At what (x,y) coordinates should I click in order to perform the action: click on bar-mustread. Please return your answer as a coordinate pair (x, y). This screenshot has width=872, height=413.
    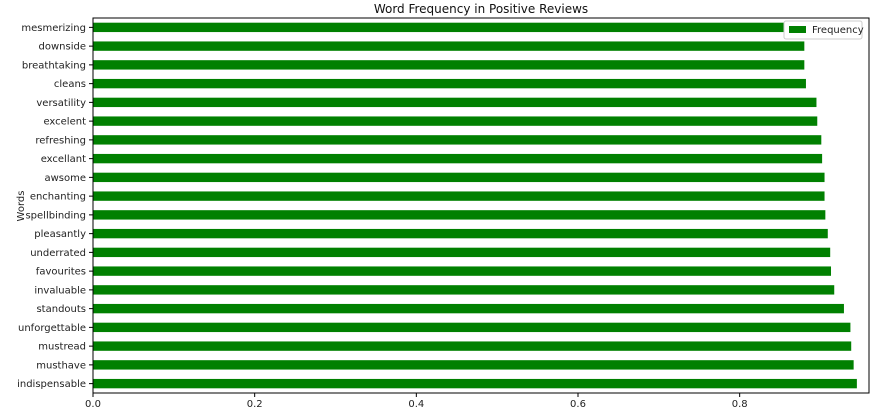
    Looking at the image, I should click on (472, 346).